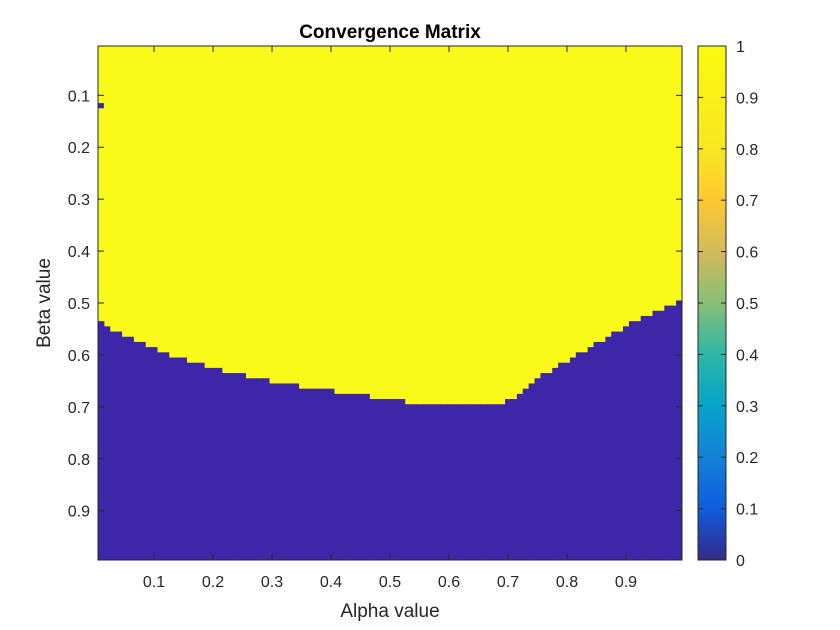 This screenshot has width=840, height=630. I want to click on x-tick-label: 0.3, so click(272, 582).